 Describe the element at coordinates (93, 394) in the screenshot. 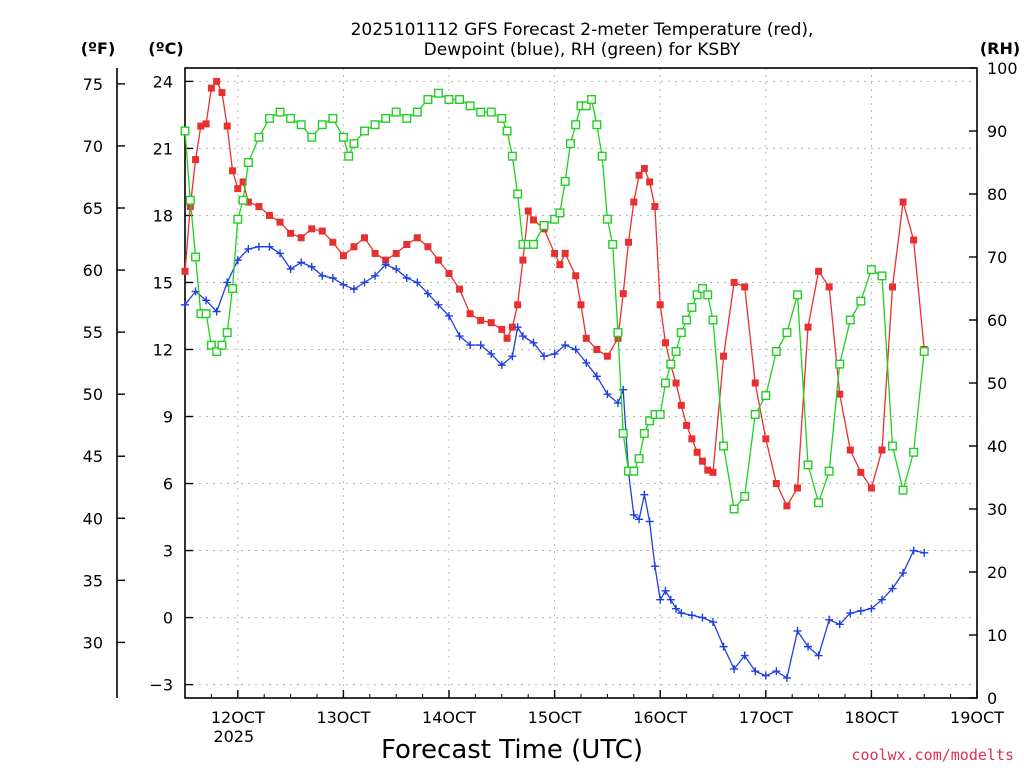

I see `fahrenheit-tick-label: 50` at that location.